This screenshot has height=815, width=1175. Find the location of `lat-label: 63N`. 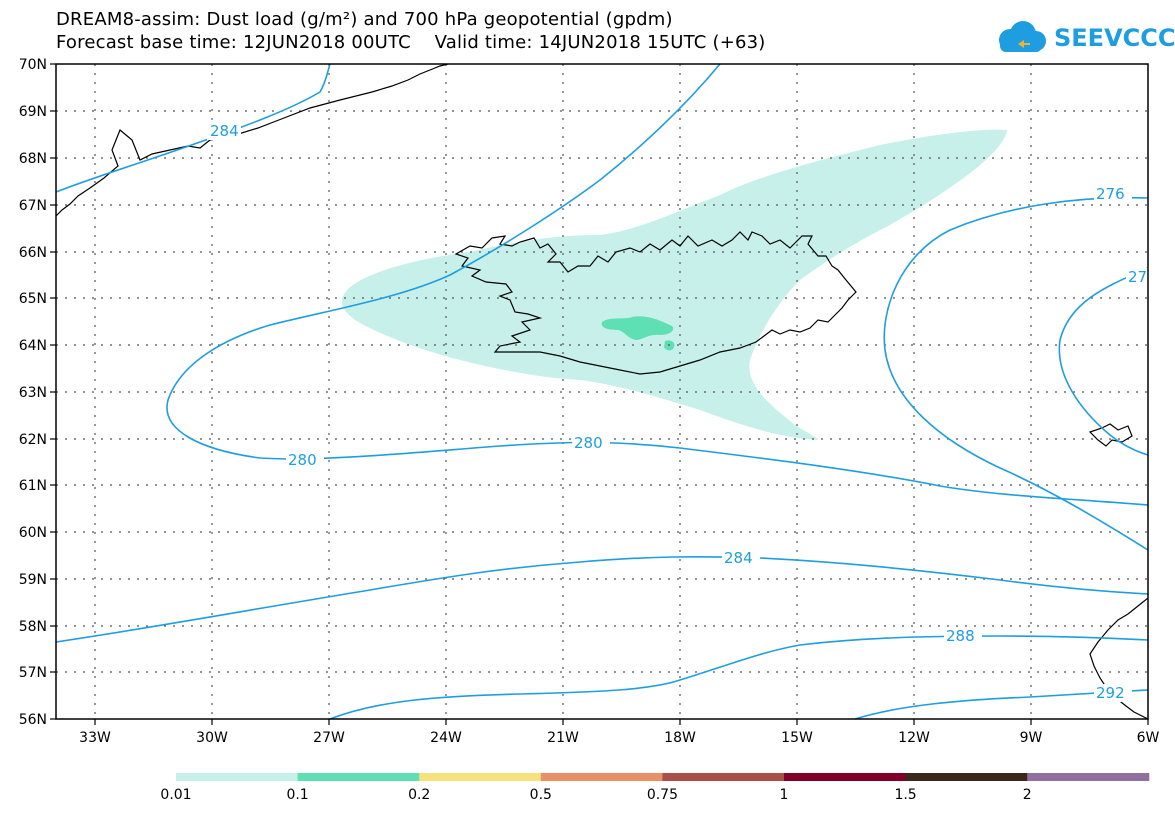

lat-label: 63N is located at coordinates (33, 393).